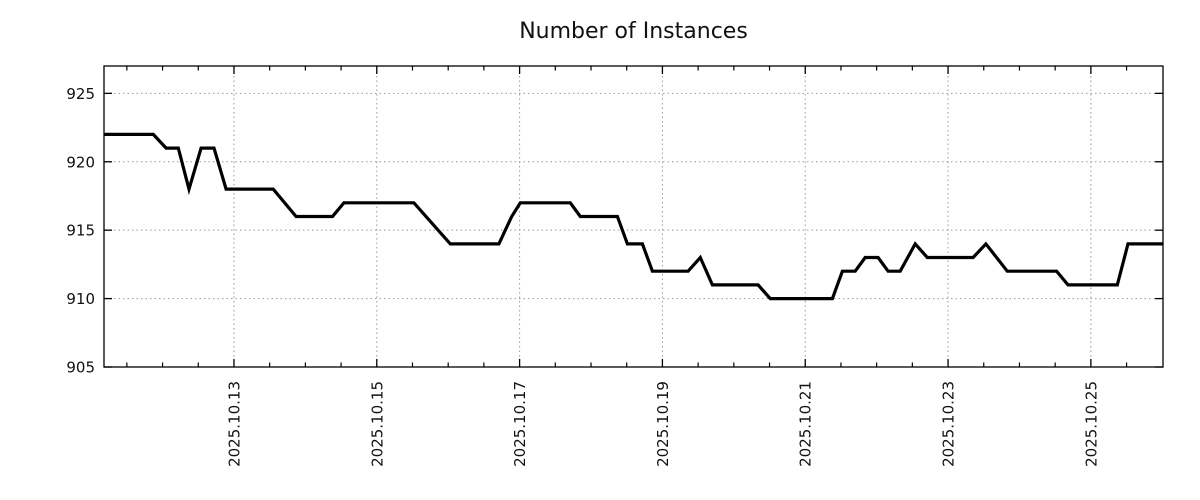  What do you see at coordinates (377, 424) in the screenshot?
I see `x-tick-label: 2025.10.15` at bounding box center [377, 424].